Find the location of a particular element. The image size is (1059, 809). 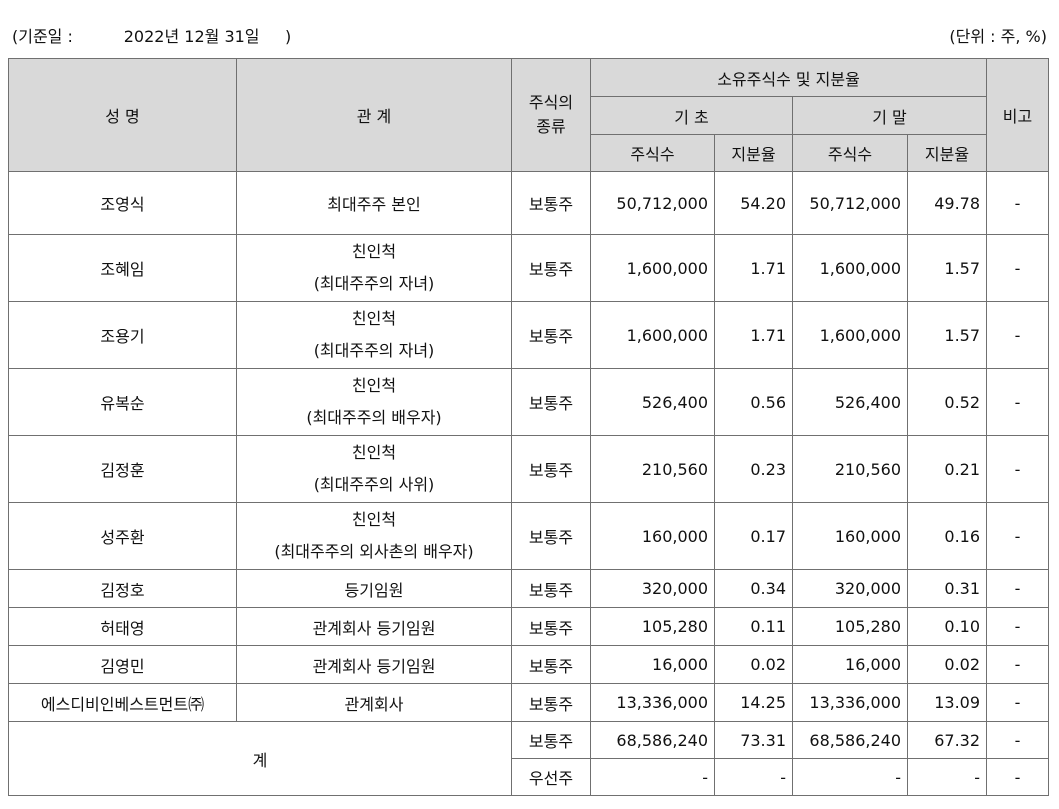

cell-relation: 관계회사 is located at coordinates (374, 702).